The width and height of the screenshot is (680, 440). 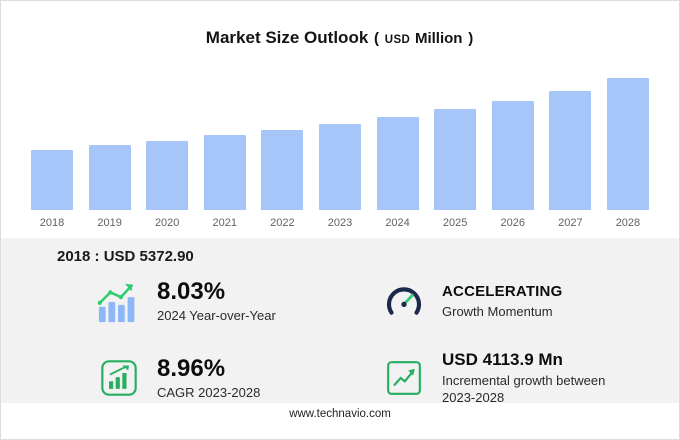 What do you see at coordinates (397, 223) in the screenshot?
I see `x-tick-label: 2024` at bounding box center [397, 223].